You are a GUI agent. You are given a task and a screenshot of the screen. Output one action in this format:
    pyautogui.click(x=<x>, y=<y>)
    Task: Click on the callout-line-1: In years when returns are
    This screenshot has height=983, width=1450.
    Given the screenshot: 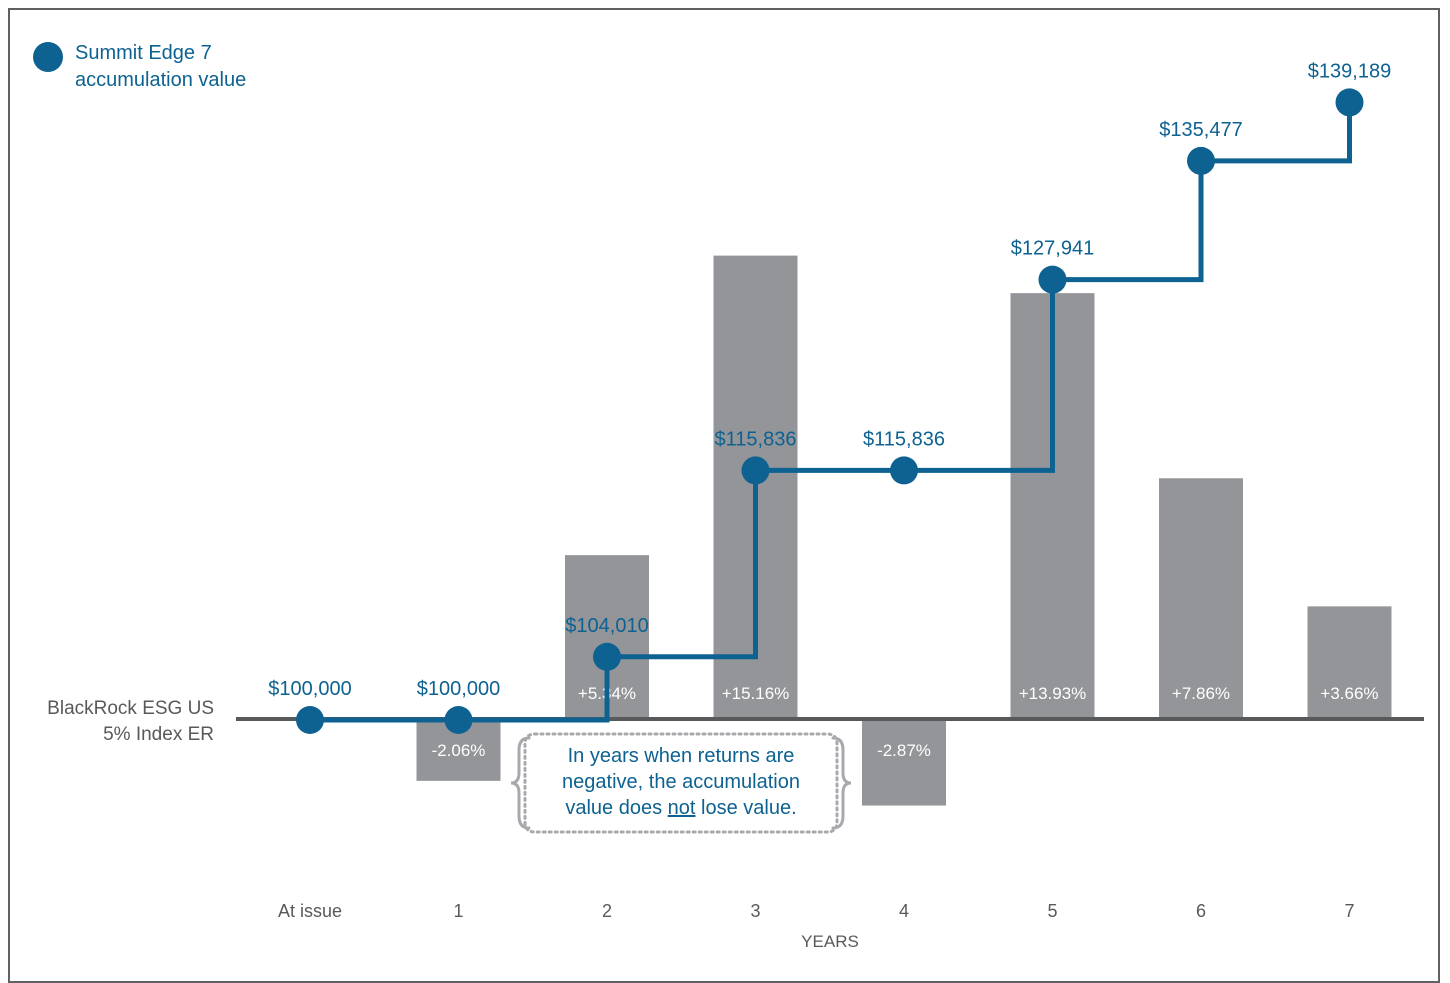 What is the action you would take?
    pyautogui.click(x=681, y=756)
    